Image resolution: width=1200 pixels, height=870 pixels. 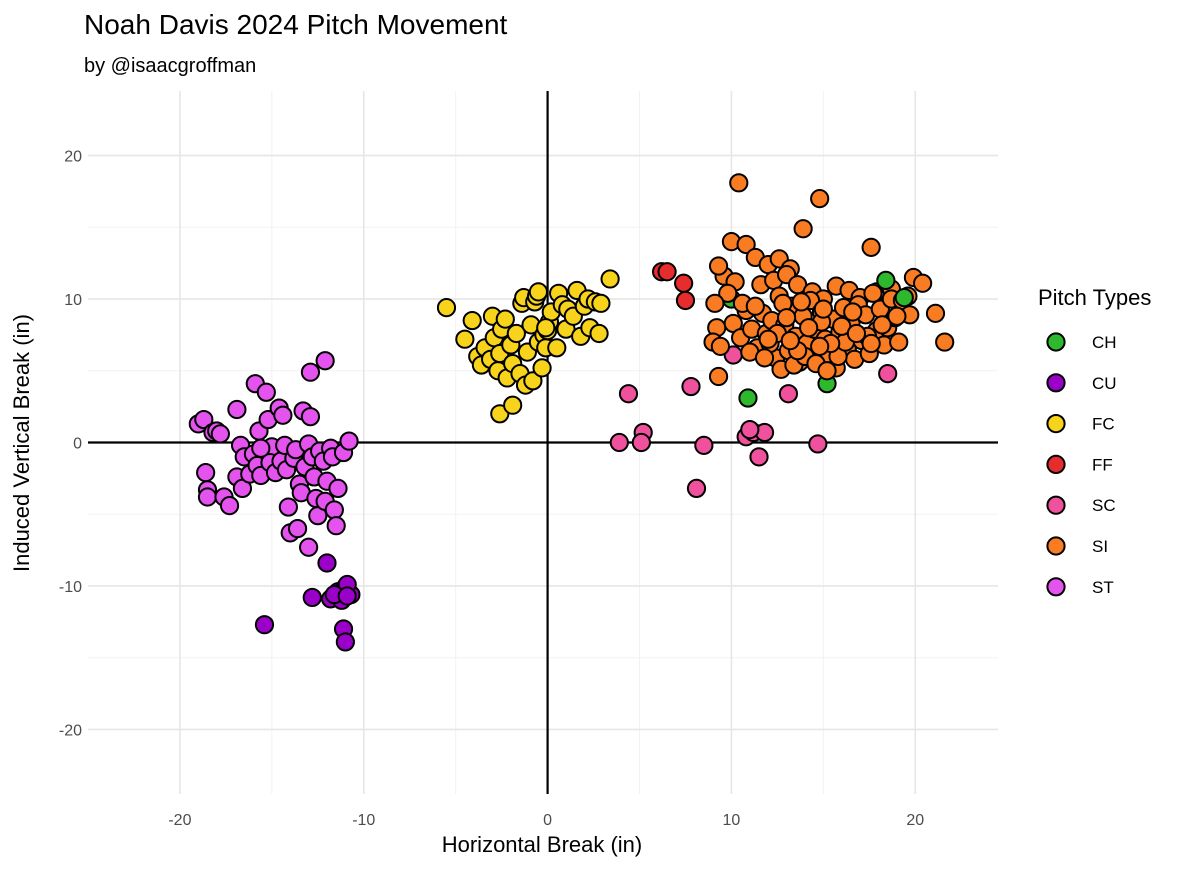 What do you see at coordinates (1100, 546) in the screenshot?
I see `legend-label-si: SI` at bounding box center [1100, 546].